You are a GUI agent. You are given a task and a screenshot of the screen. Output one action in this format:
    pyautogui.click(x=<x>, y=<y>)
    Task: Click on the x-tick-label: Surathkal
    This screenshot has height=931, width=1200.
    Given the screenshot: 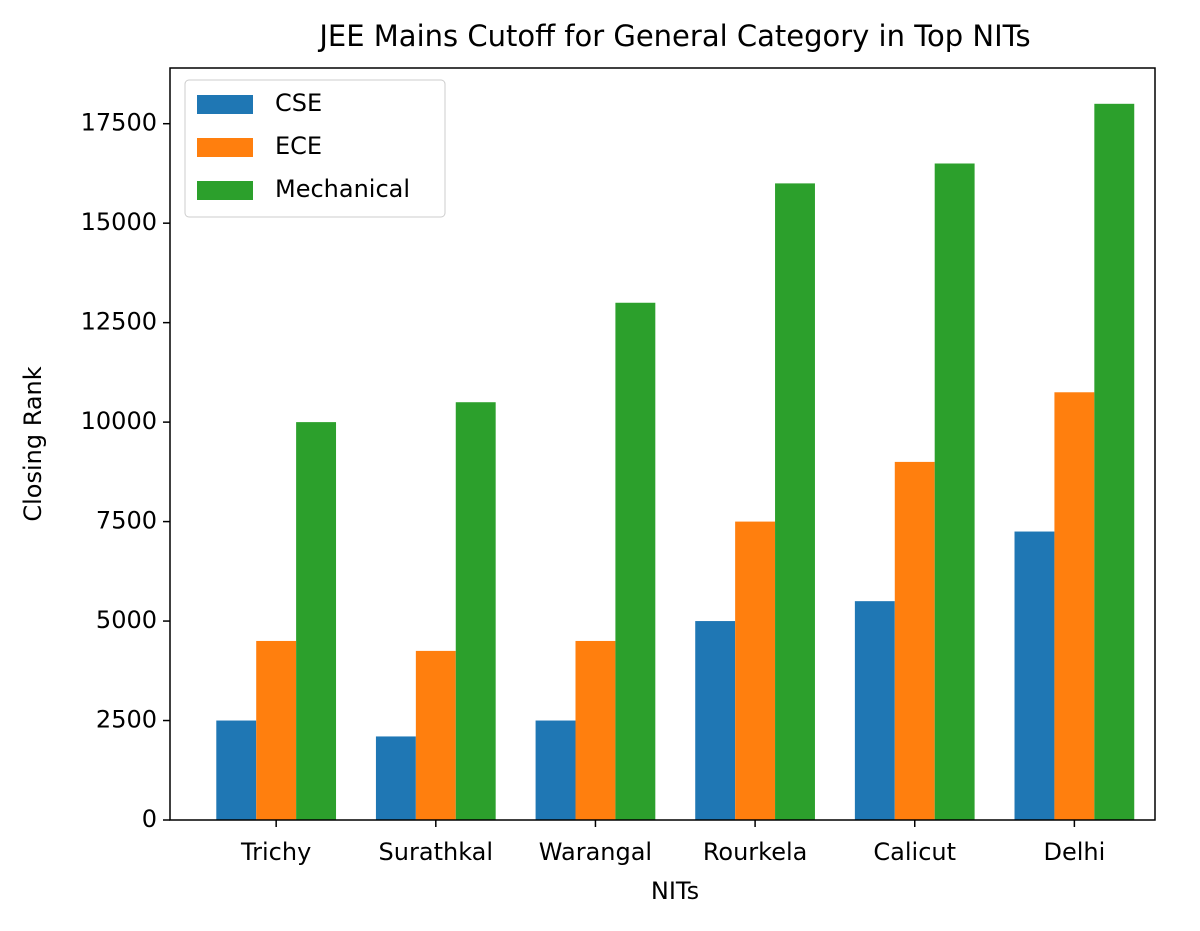 What is the action you would take?
    pyautogui.click(x=436, y=852)
    